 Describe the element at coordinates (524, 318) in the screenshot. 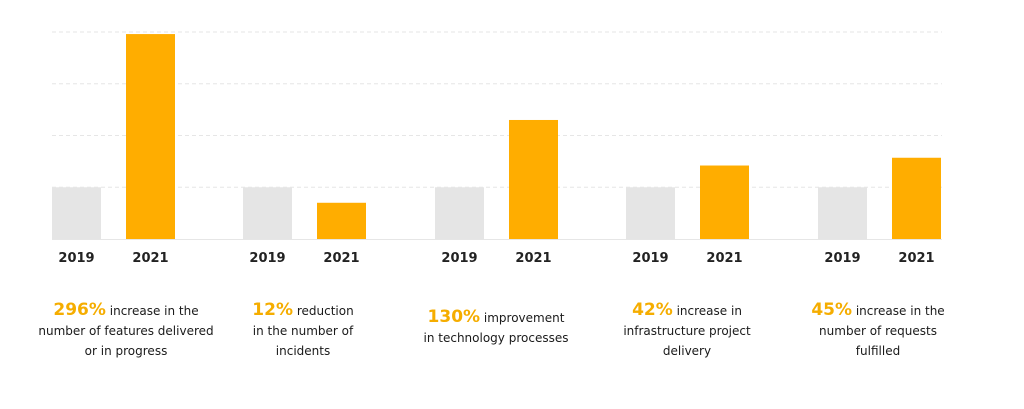

I see `caption-lead: improvement` at that location.